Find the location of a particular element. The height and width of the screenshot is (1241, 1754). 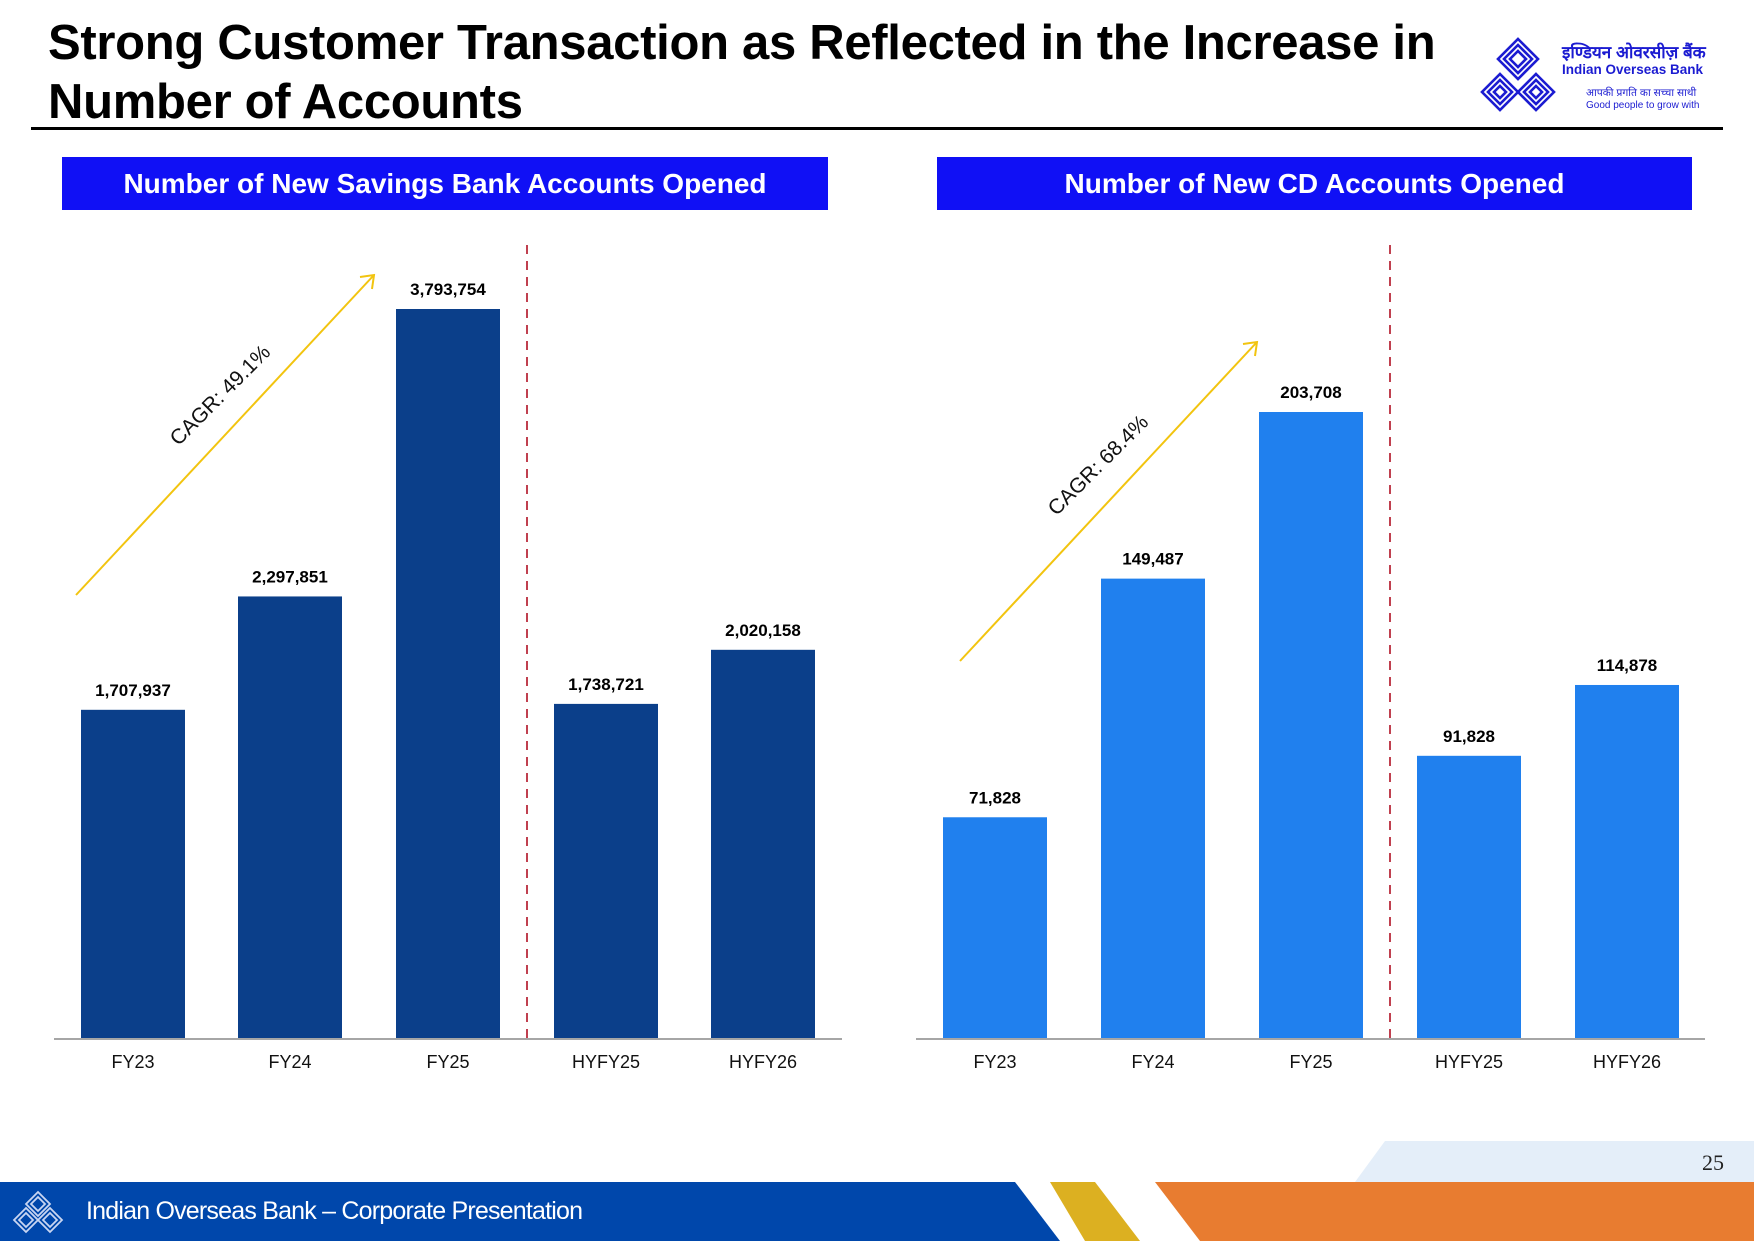

savings-value-label: 2,297,851 is located at coordinates (290, 576).